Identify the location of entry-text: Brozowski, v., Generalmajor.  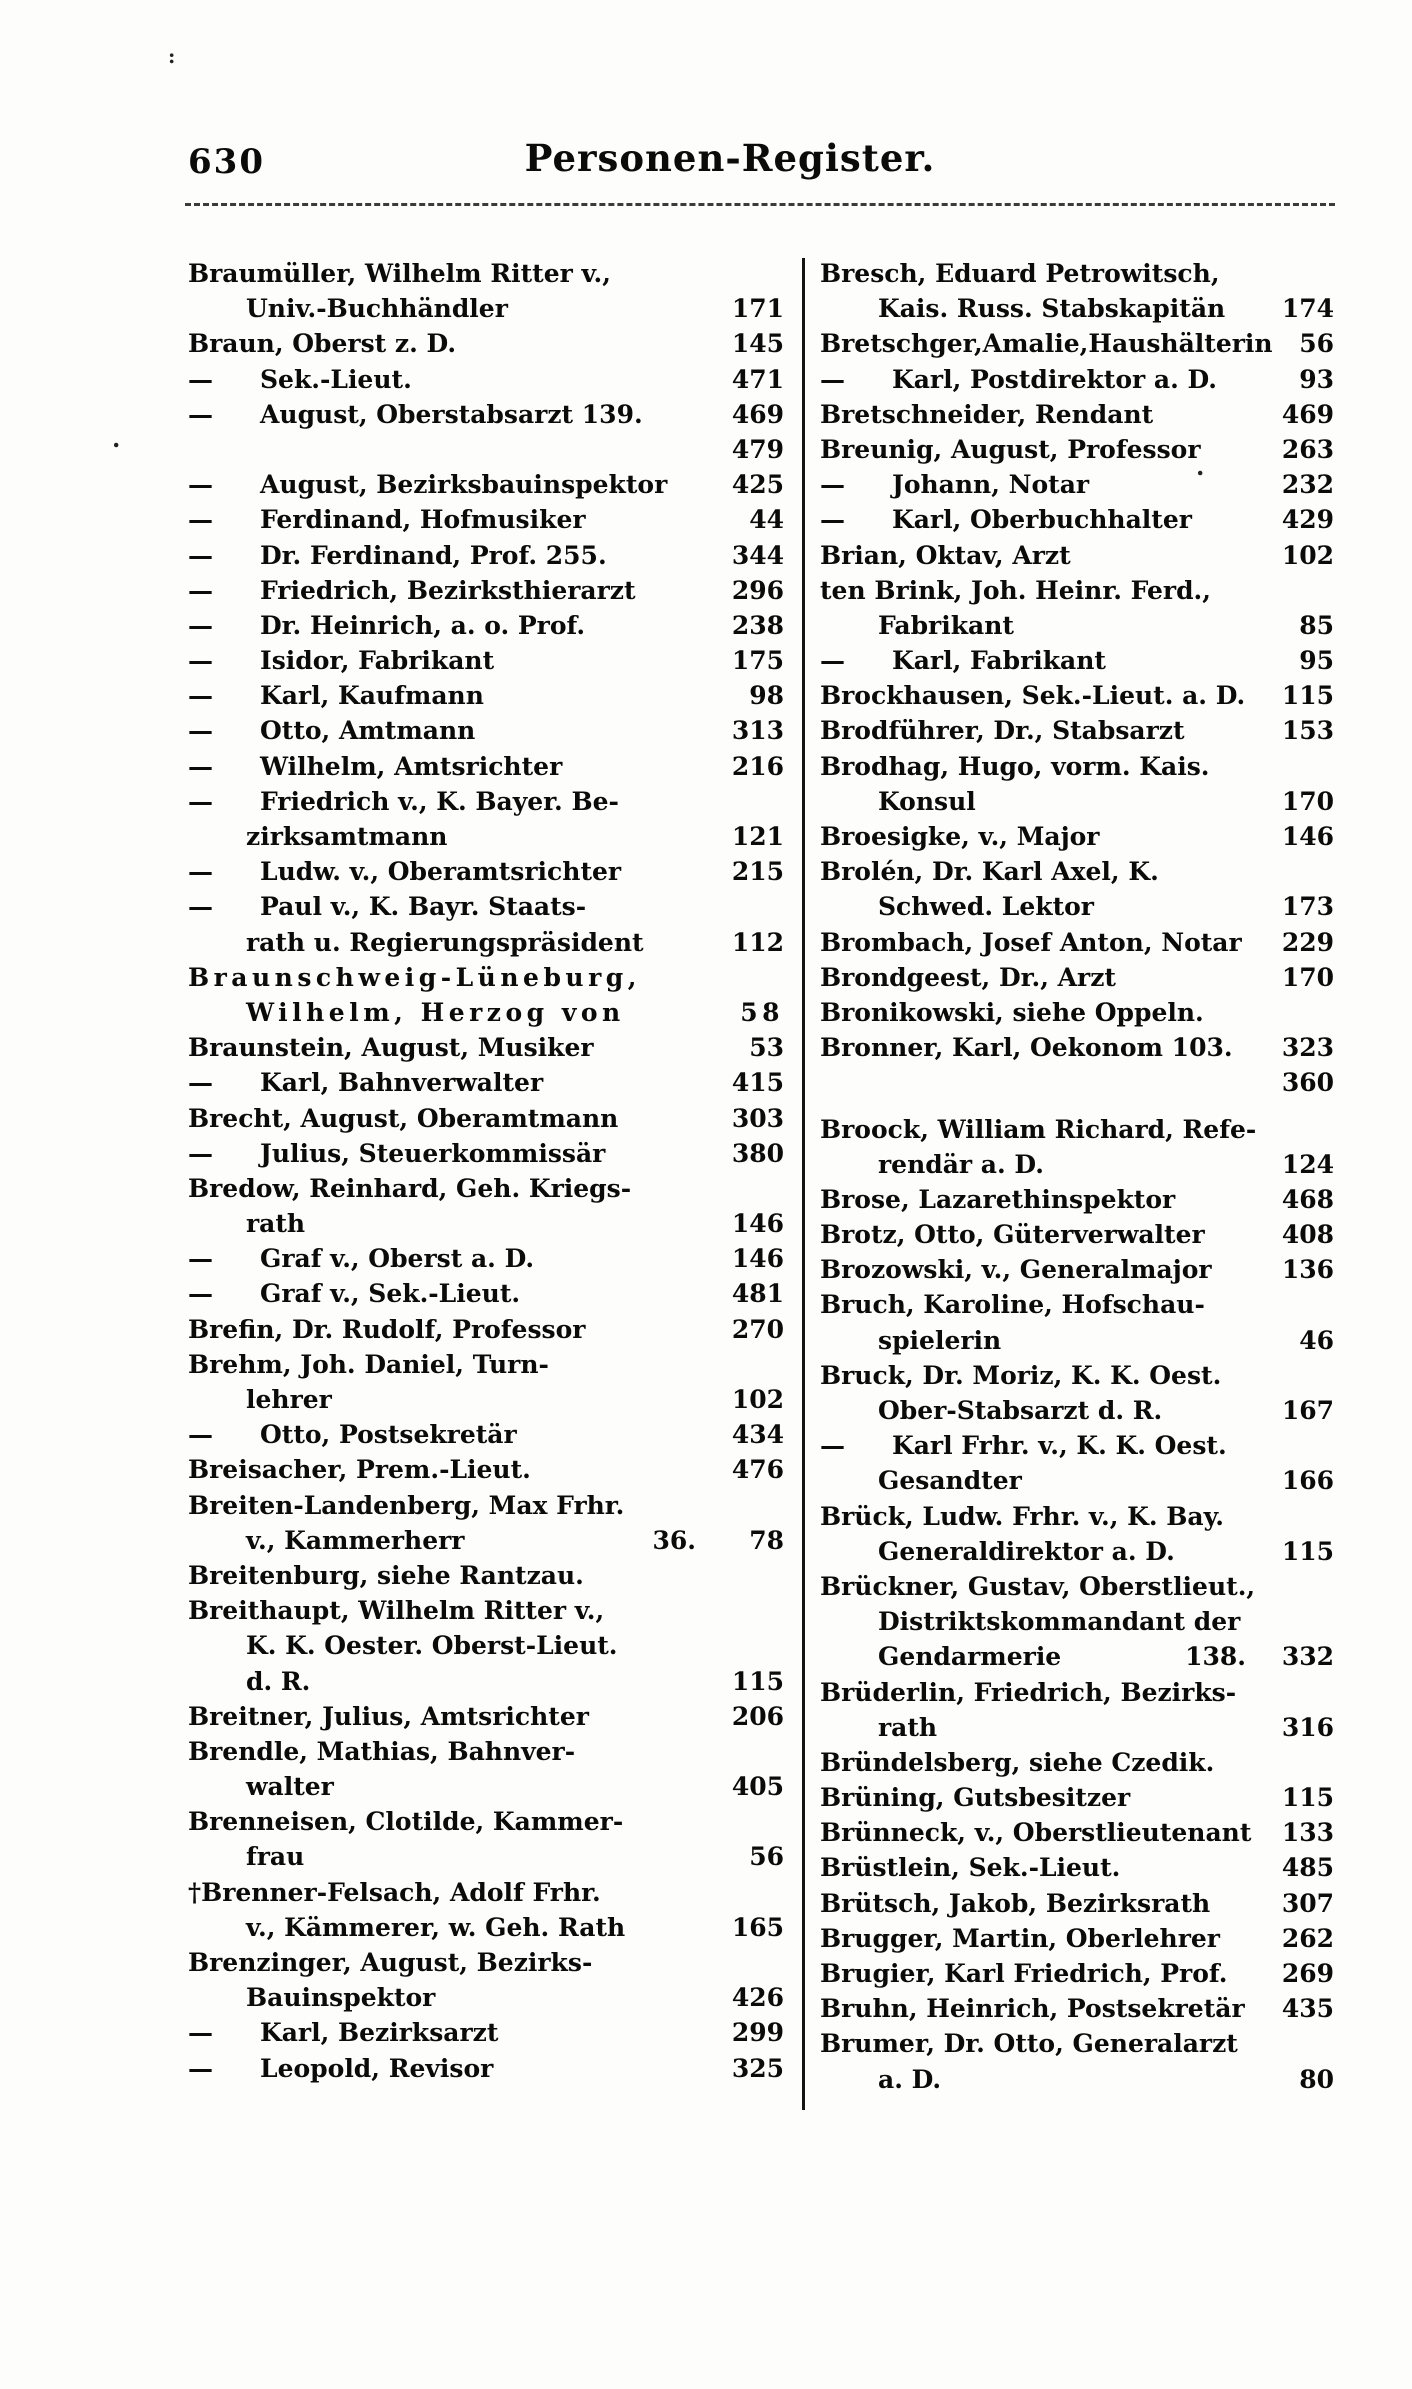
(1016, 1270).